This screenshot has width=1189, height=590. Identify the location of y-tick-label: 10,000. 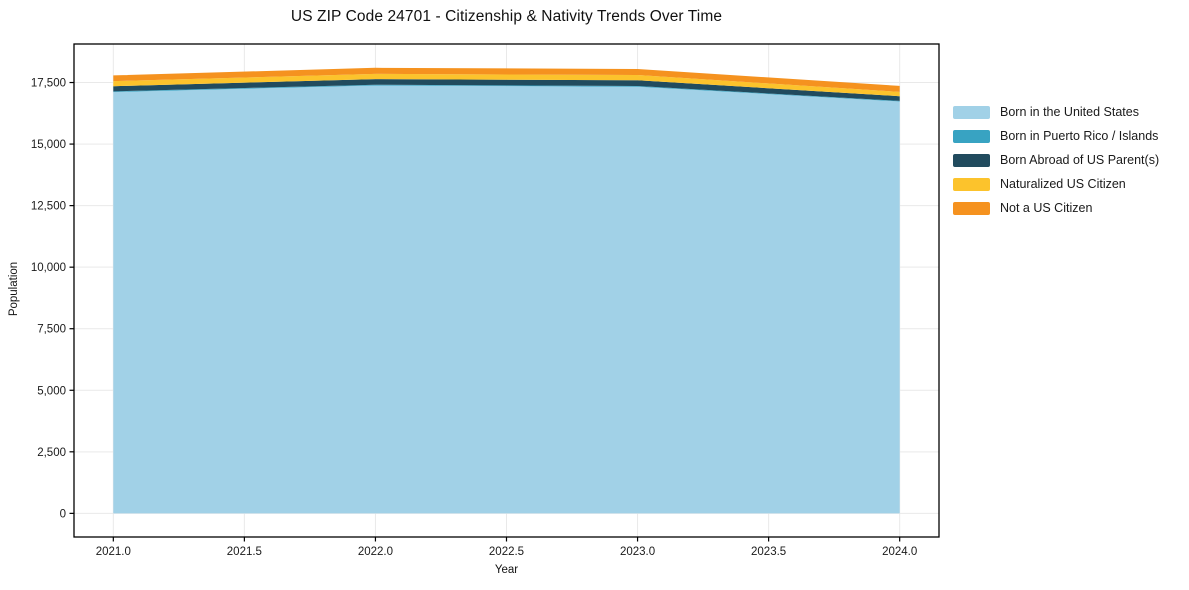
(48, 268).